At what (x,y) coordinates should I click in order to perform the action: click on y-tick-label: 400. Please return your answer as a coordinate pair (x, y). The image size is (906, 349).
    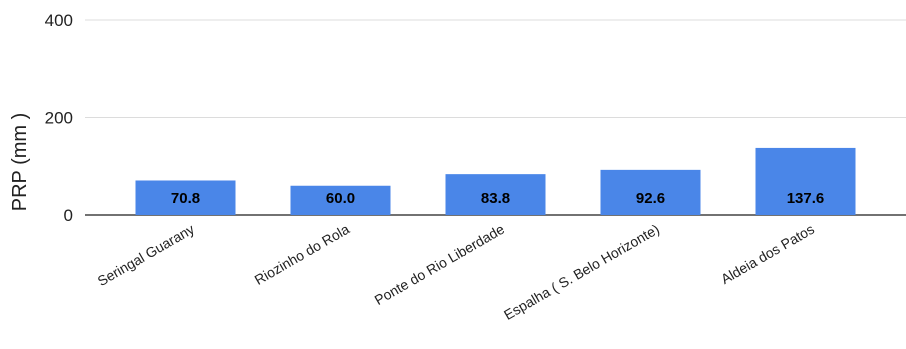
    Looking at the image, I should click on (59, 20).